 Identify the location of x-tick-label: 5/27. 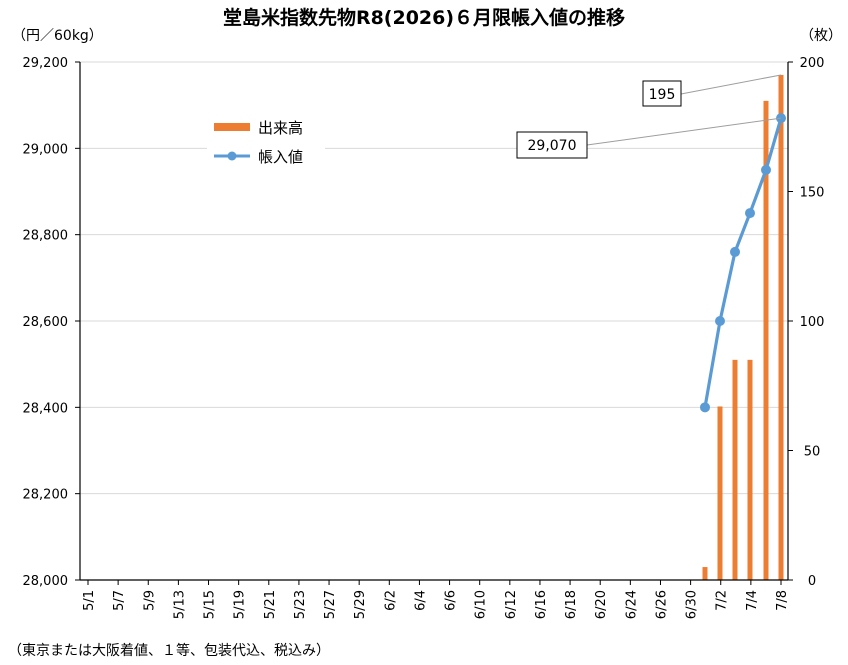
(330, 604).